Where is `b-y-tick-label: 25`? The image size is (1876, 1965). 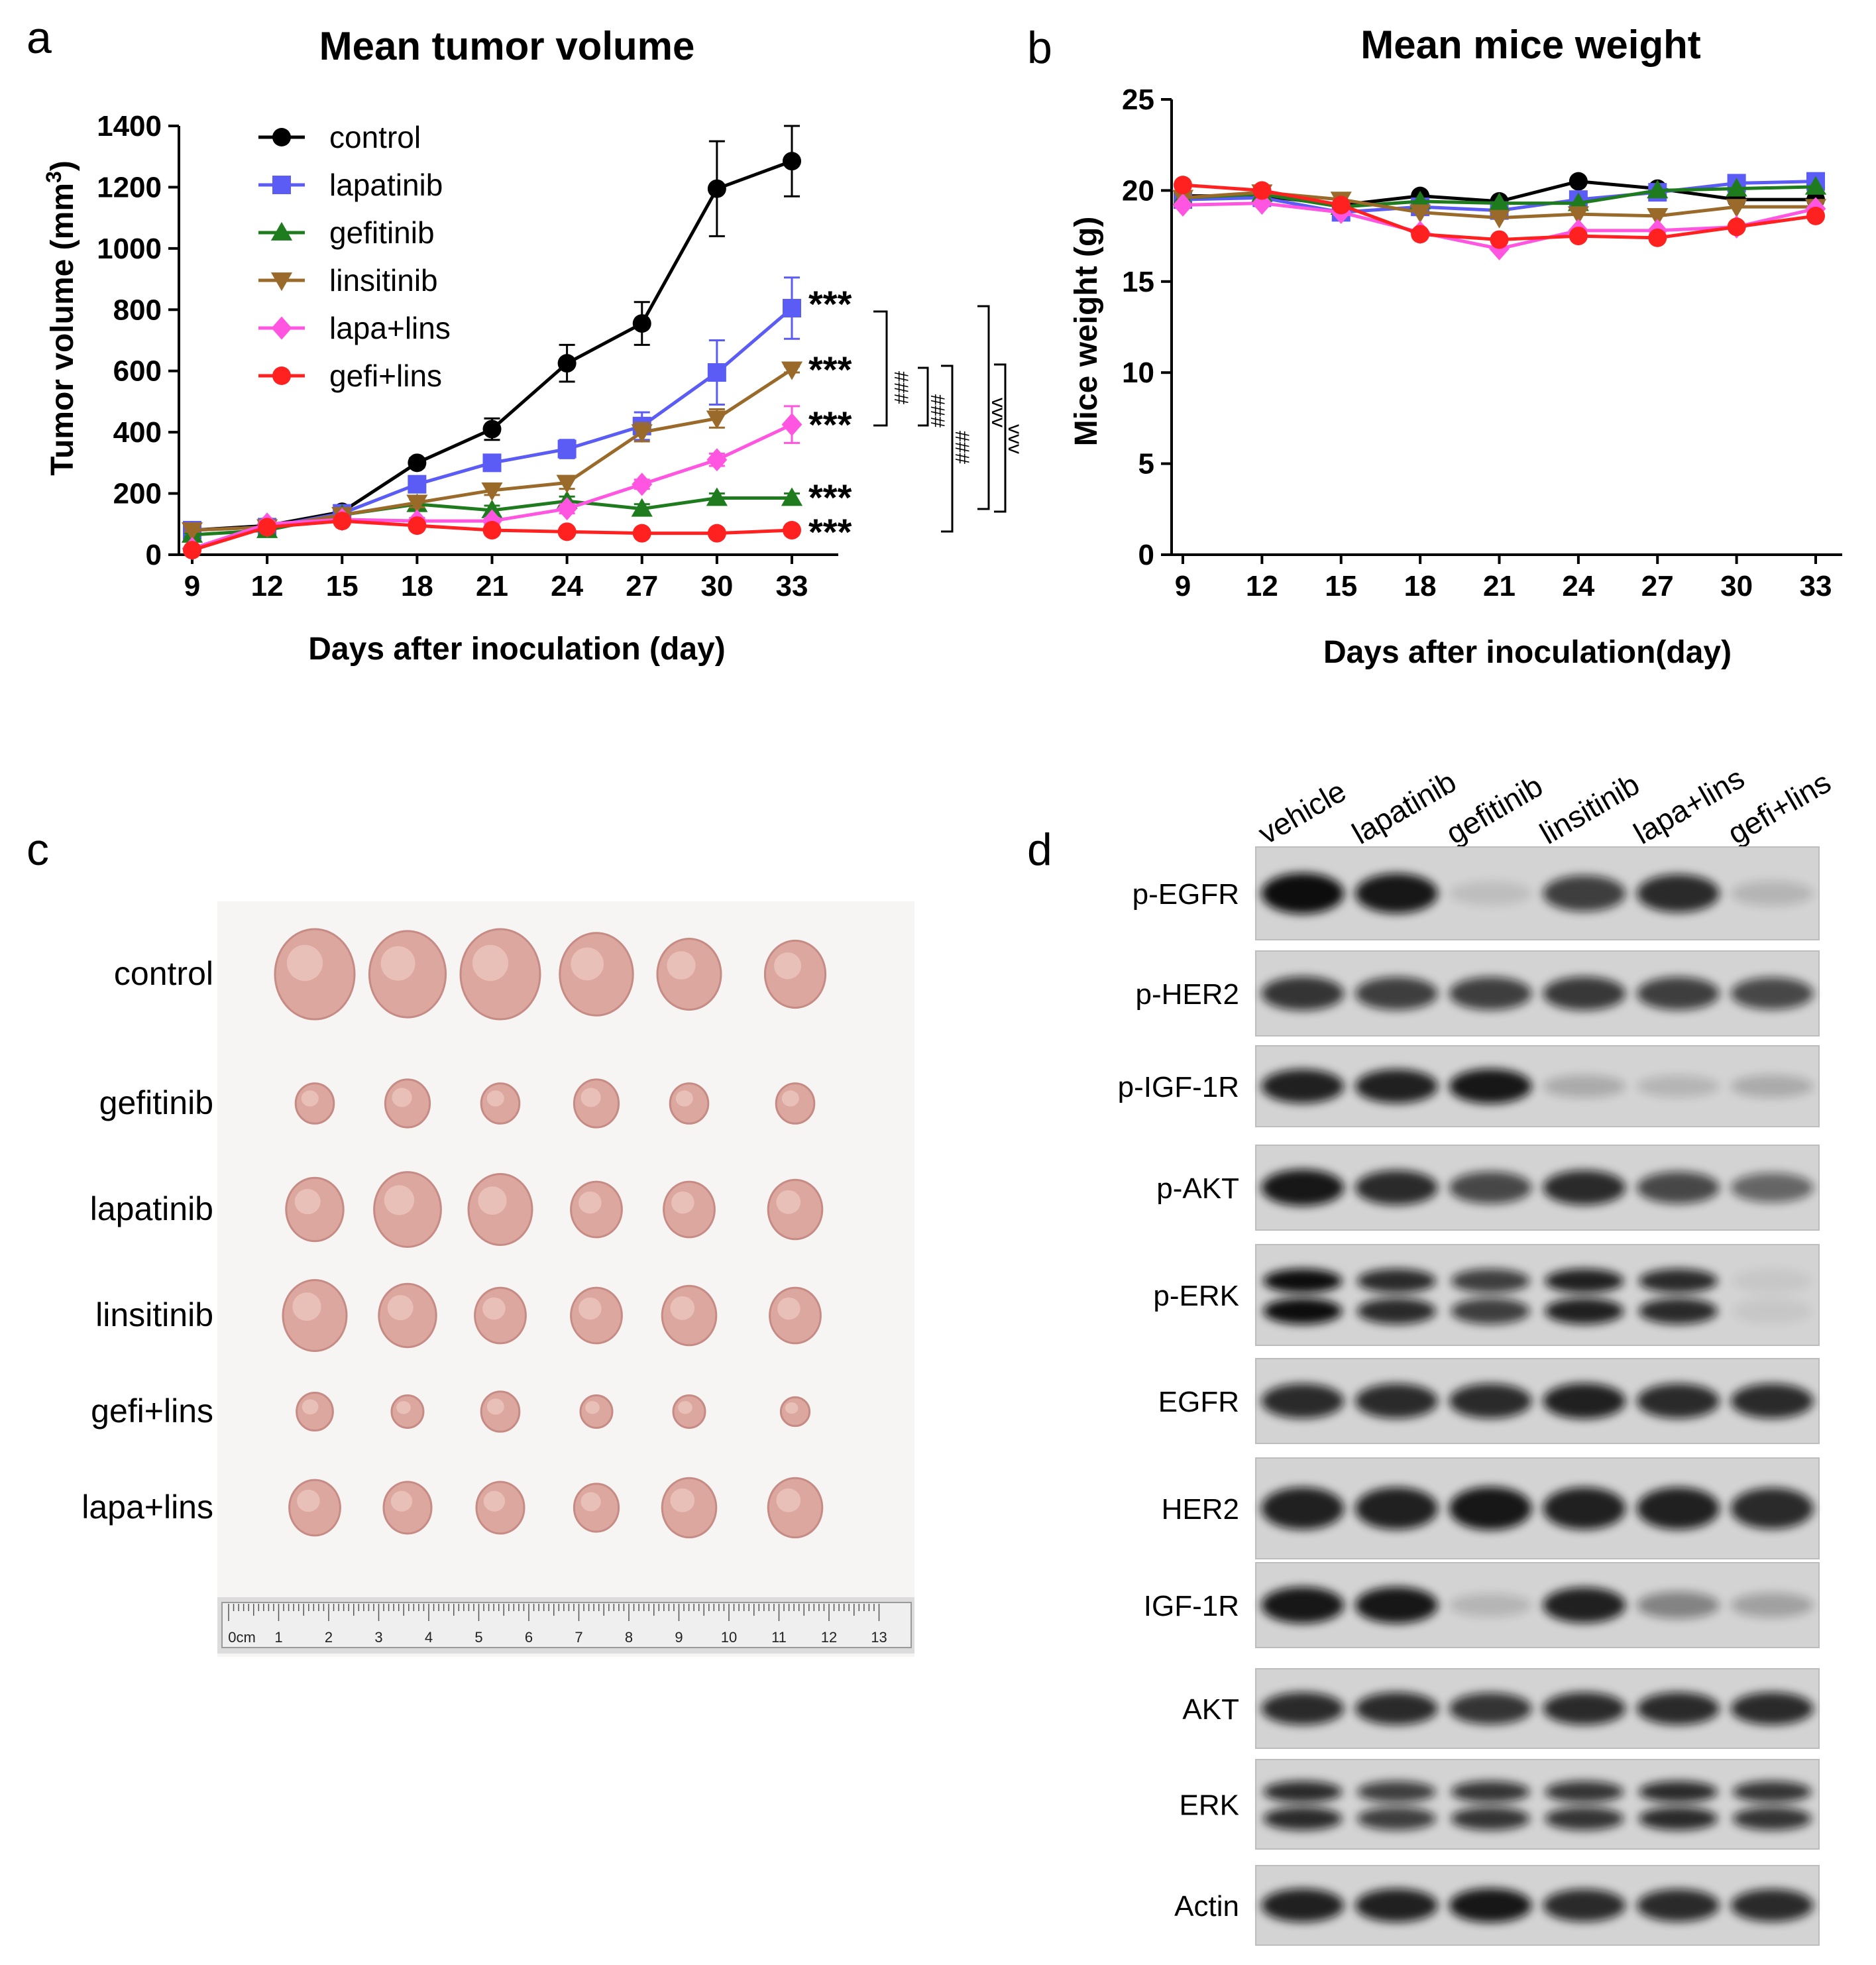 b-y-tick-label: 25 is located at coordinates (1138, 100).